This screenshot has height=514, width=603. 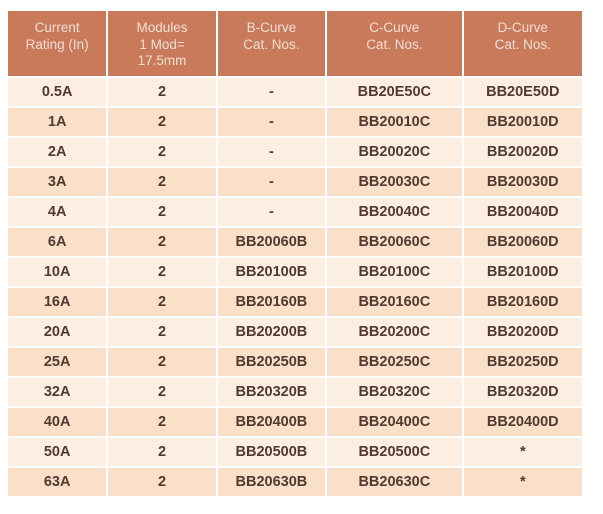 I want to click on table-cell: BB20400C, so click(x=394, y=422).